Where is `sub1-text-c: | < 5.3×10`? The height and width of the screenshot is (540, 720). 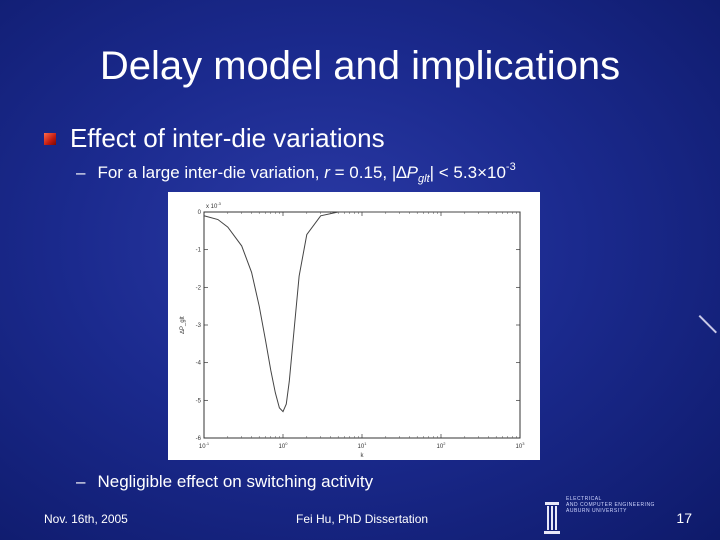 sub1-text-c: | < 5.3×10 is located at coordinates (467, 172).